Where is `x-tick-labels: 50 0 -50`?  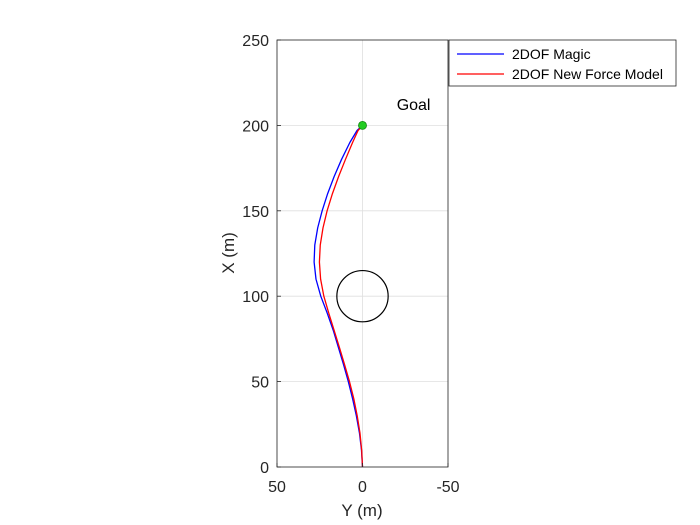
x-tick-labels: 50 0 -50 is located at coordinates (364, 487).